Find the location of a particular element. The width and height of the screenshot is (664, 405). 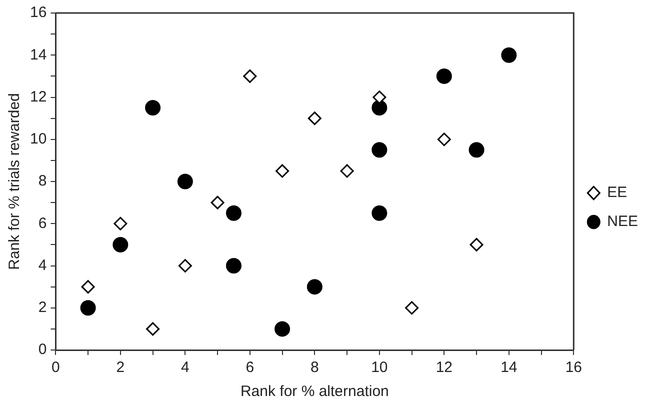

y-tick-label: 8 is located at coordinates (42, 181).